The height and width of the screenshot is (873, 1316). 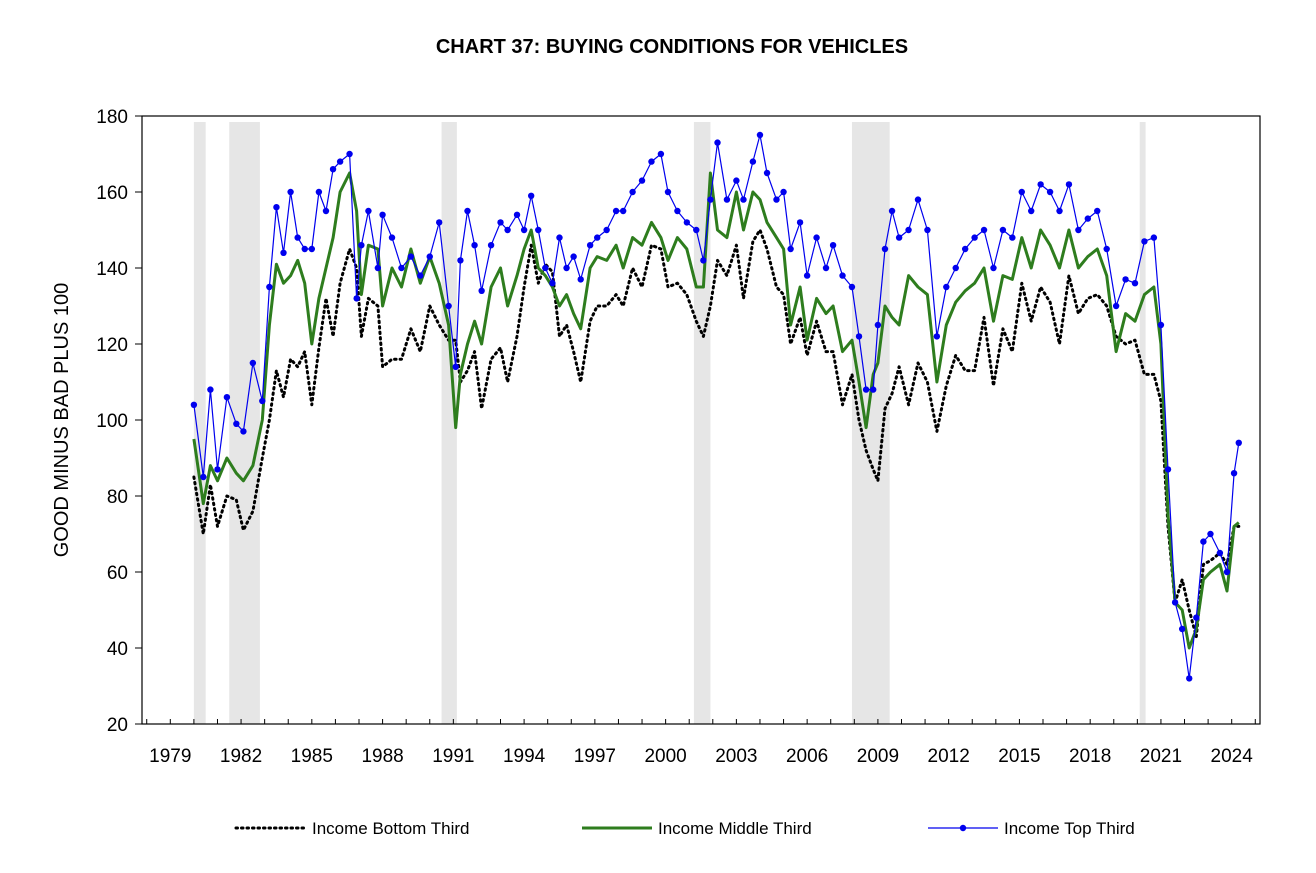 I want to click on y-axis-ticks: 20 40 60 80 100 120 140 160 180, so click(x=119, y=421).